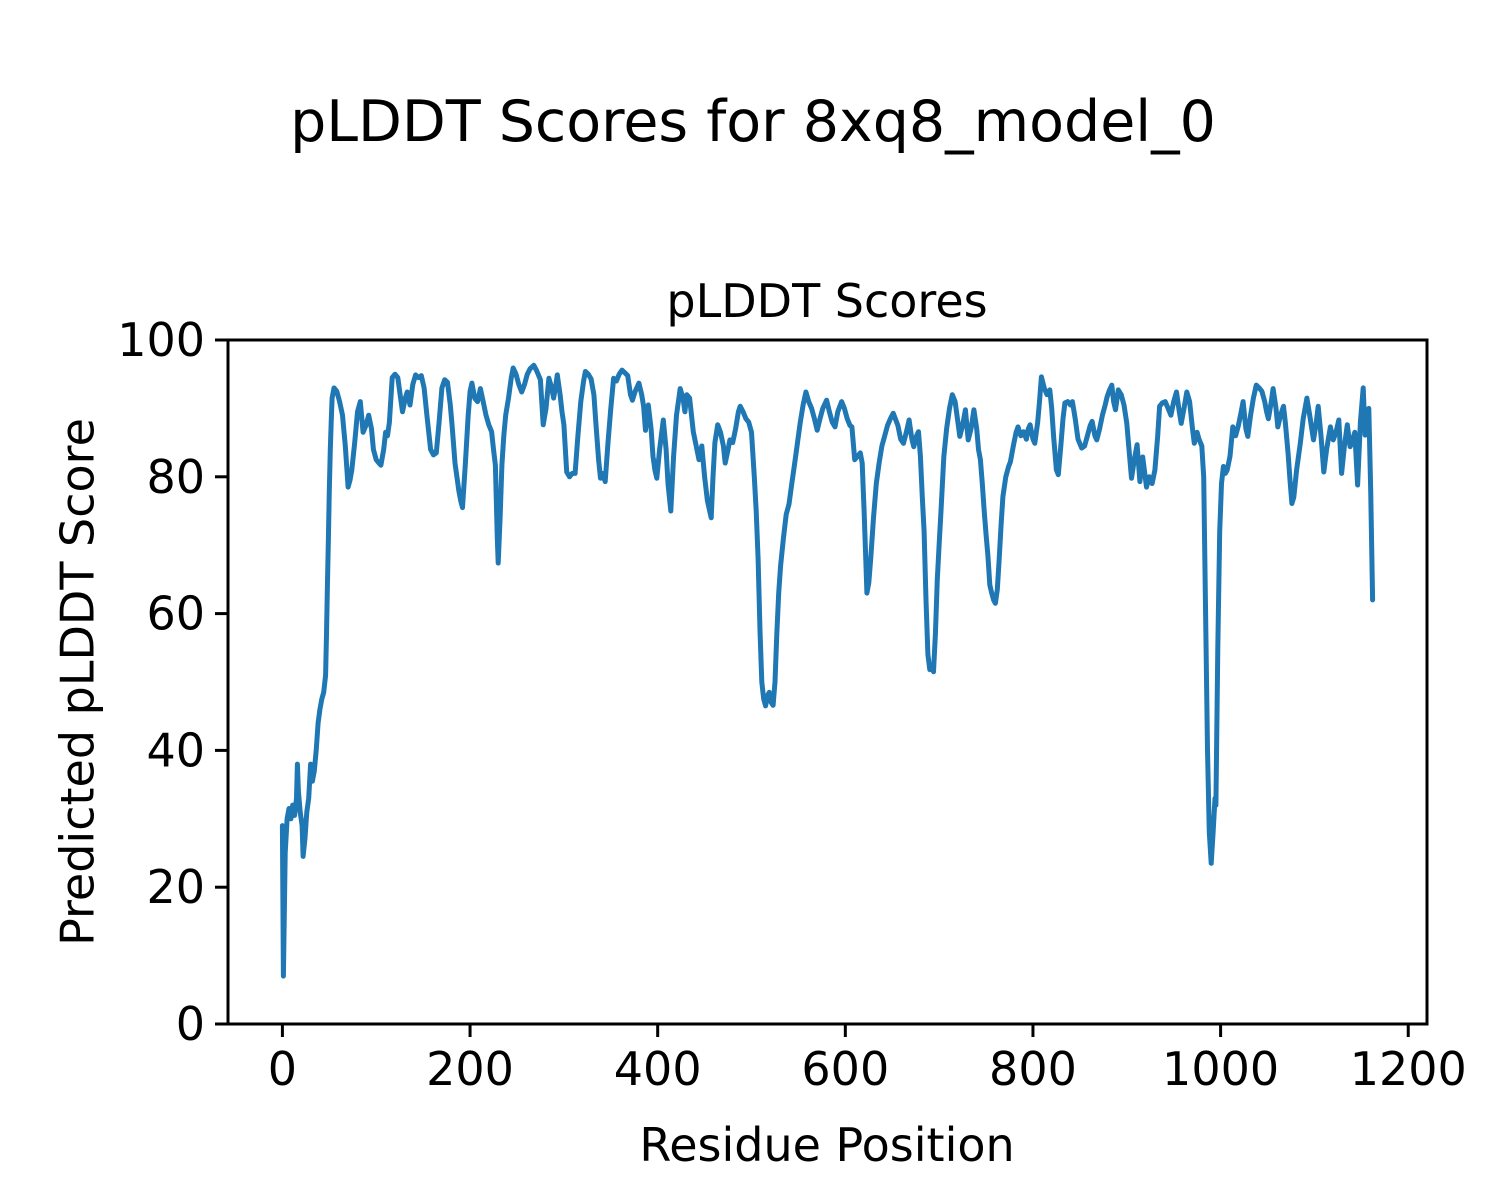 The width and height of the screenshot is (1500, 1200). I want to click on x-tick-label: 1200, so click(1408, 1069).